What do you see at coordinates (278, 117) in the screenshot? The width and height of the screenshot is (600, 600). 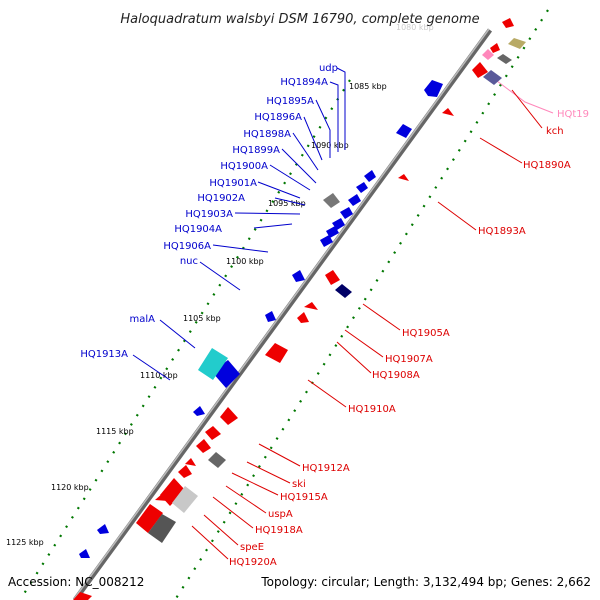 I see `gene-label: HQ1896A` at bounding box center [278, 117].